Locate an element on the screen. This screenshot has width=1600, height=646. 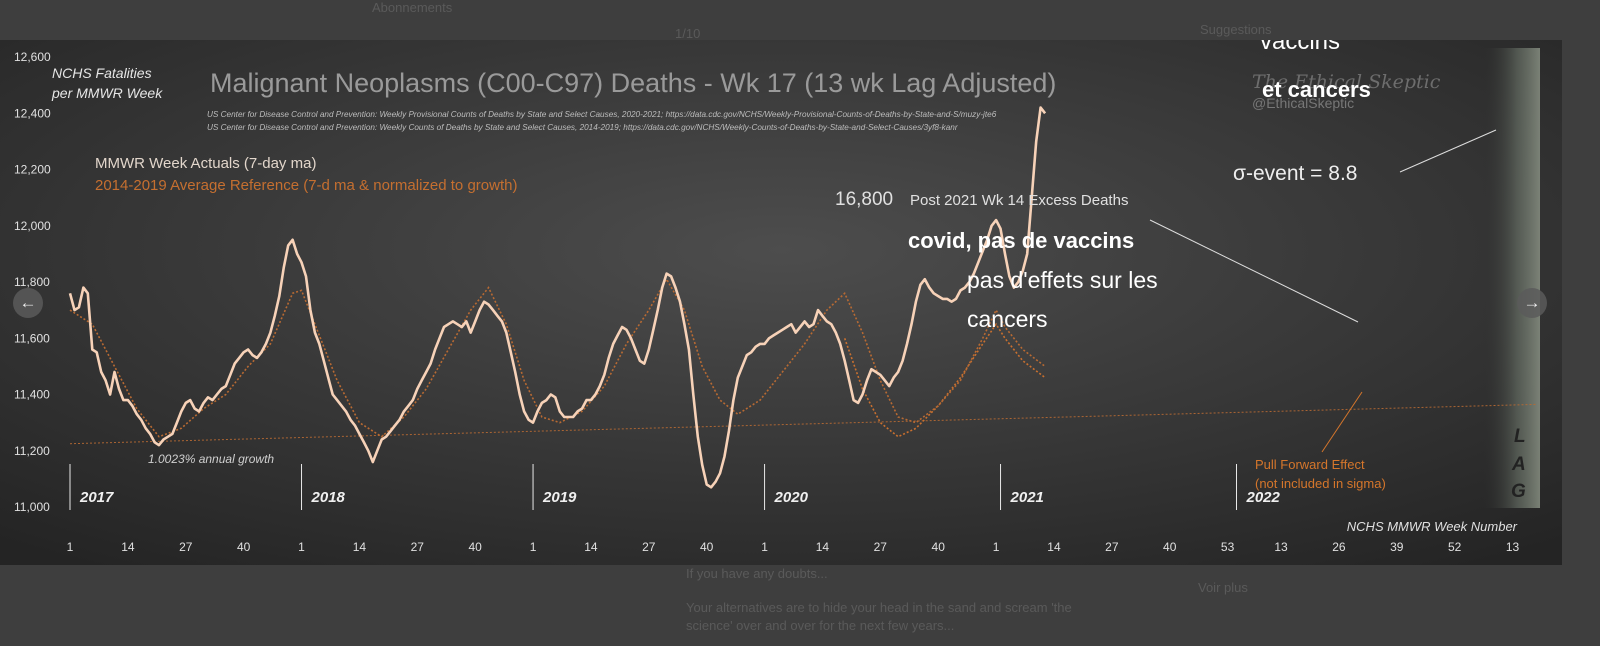
year-label: 2022 is located at coordinates (1263, 497).